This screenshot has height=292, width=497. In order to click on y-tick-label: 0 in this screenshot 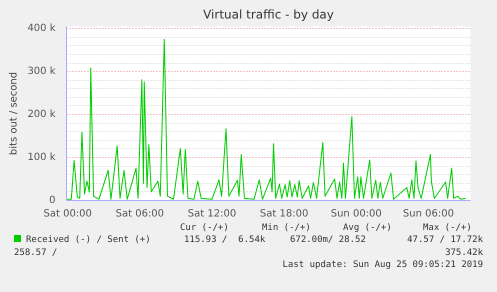, I will do `click(52, 200)`.